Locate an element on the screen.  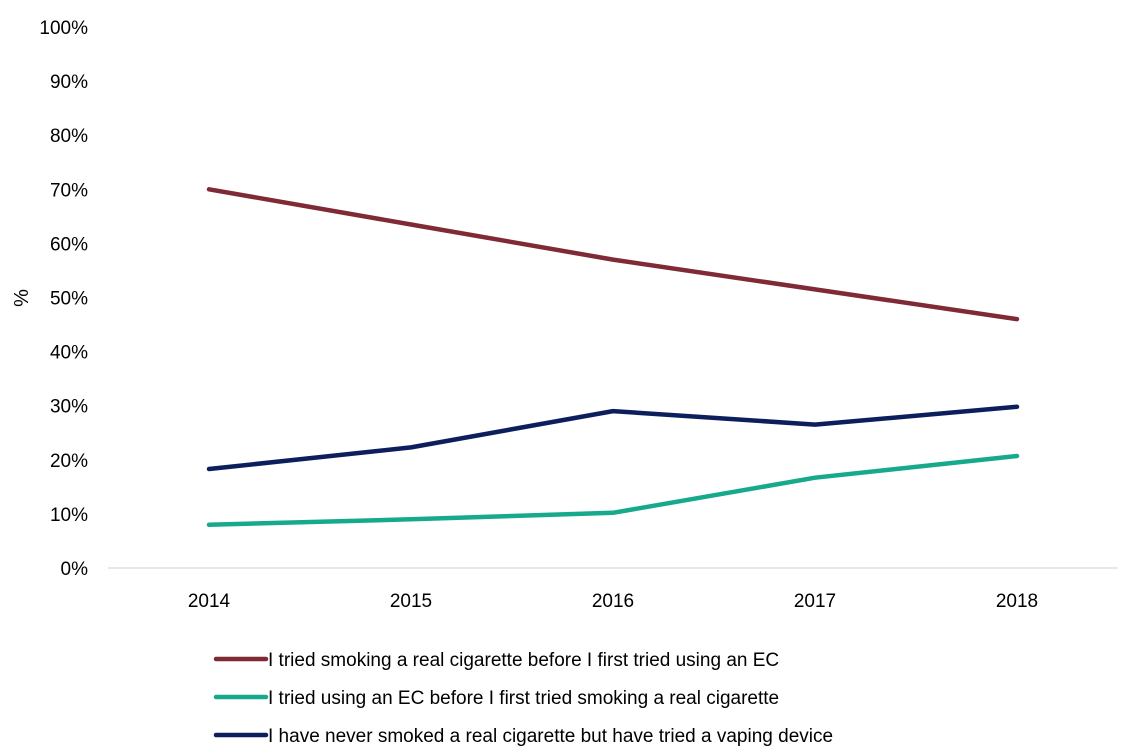
y-tick-label: 70% is located at coordinates (69, 190).